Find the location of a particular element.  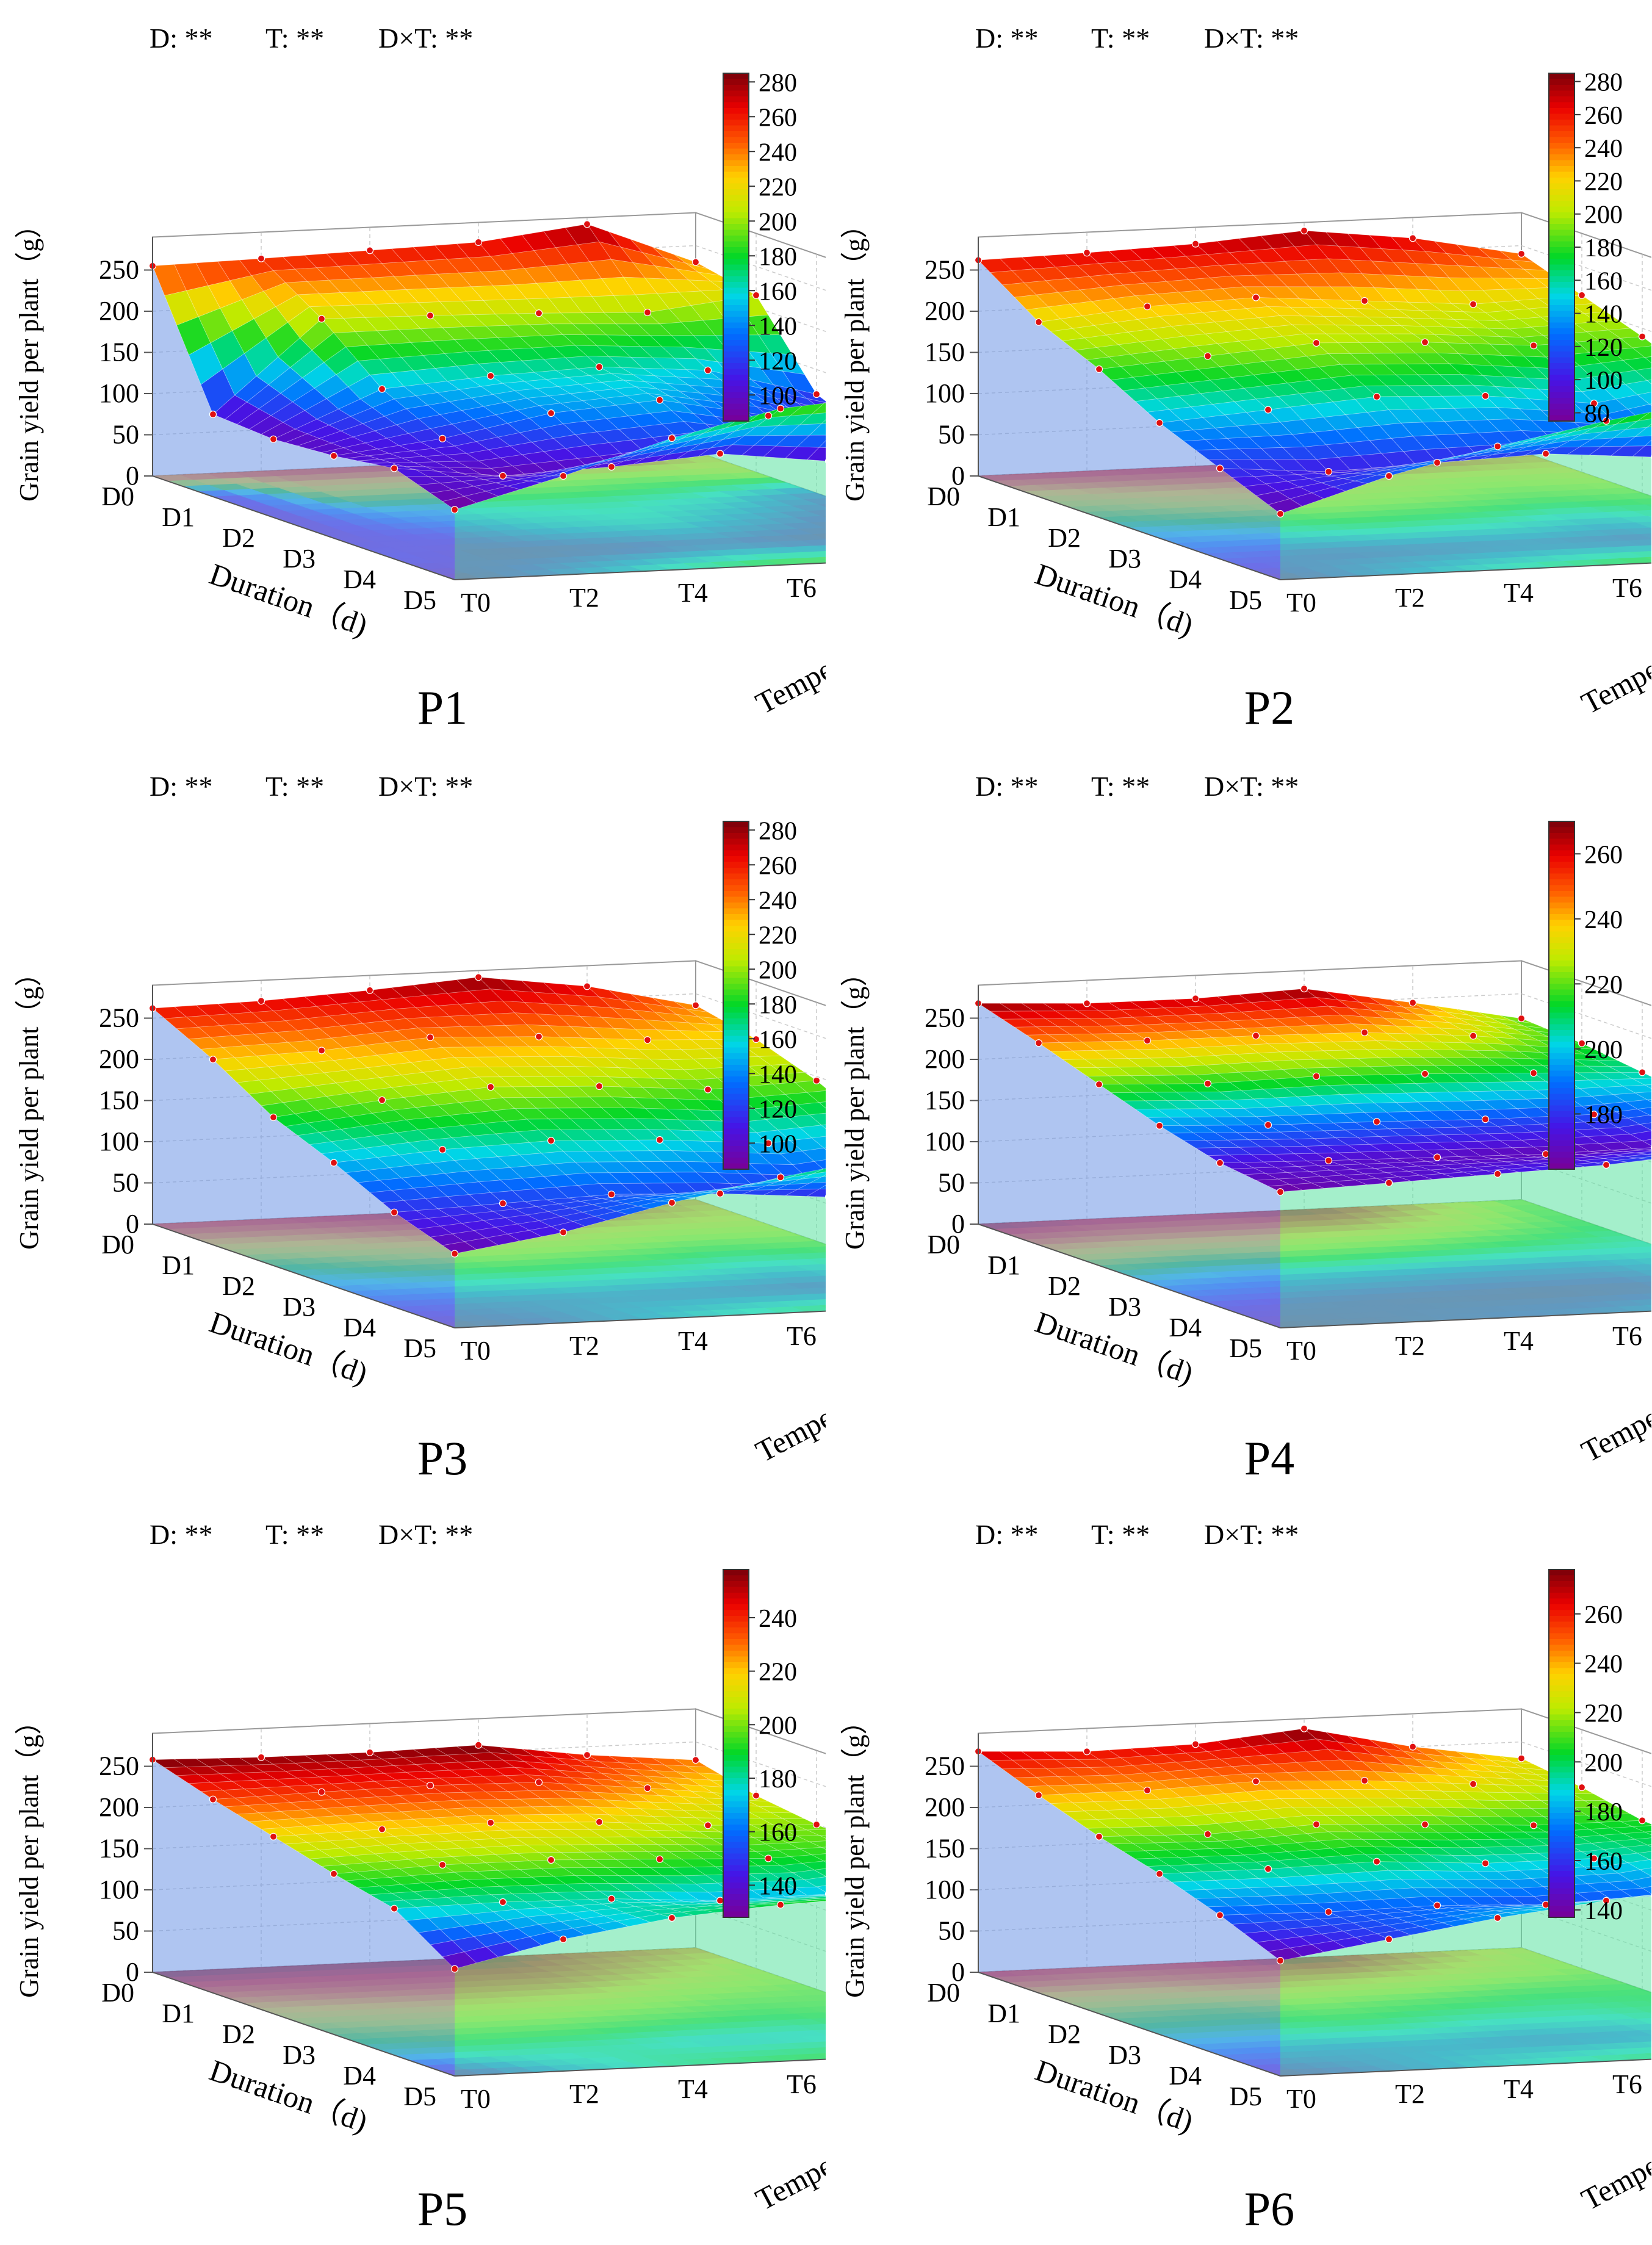

colorbar-tick-label: 140 is located at coordinates (778, 1886).